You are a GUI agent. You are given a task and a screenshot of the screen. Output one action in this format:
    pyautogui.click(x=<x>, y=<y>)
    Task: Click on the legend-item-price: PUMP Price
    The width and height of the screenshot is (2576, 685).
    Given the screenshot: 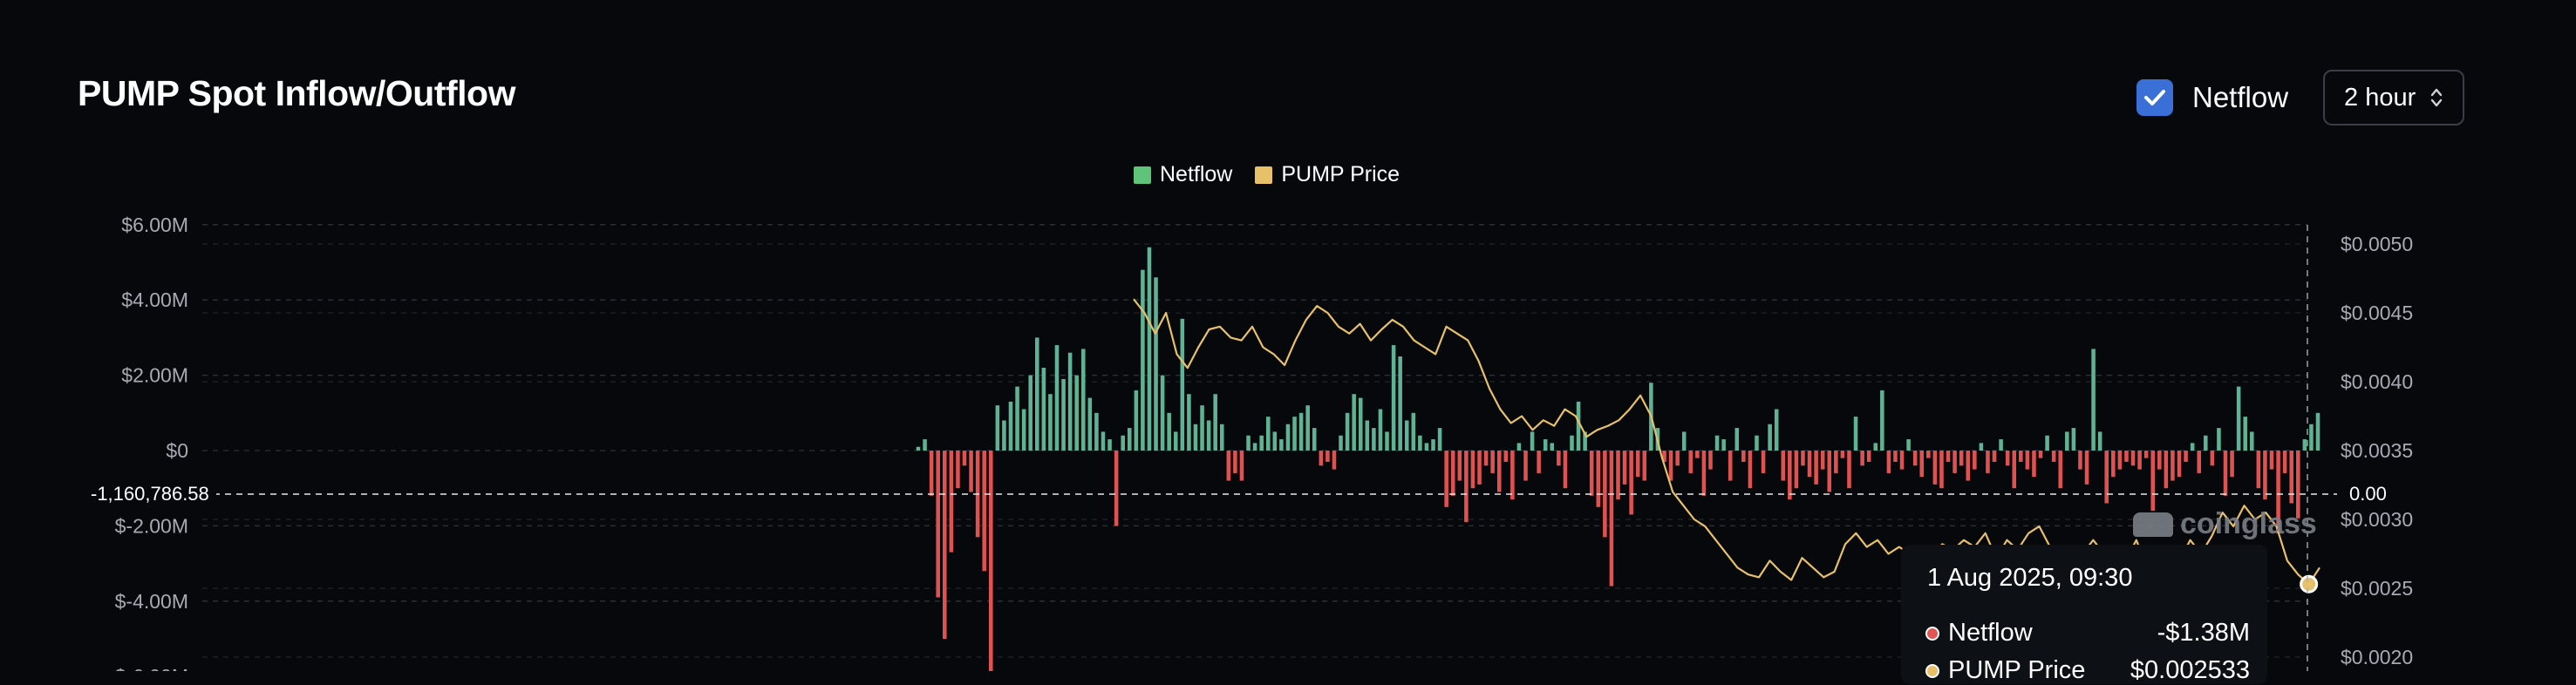 What is the action you would take?
    pyautogui.click(x=1327, y=174)
    